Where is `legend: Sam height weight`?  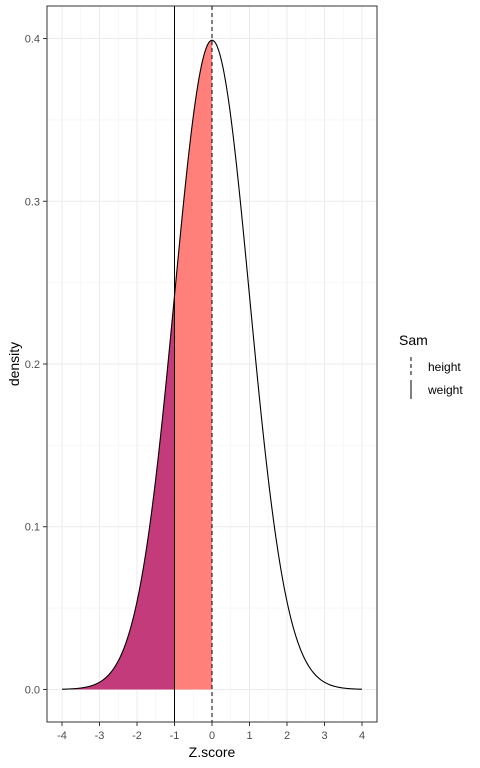
legend: Sam height weight is located at coordinates (431, 365).